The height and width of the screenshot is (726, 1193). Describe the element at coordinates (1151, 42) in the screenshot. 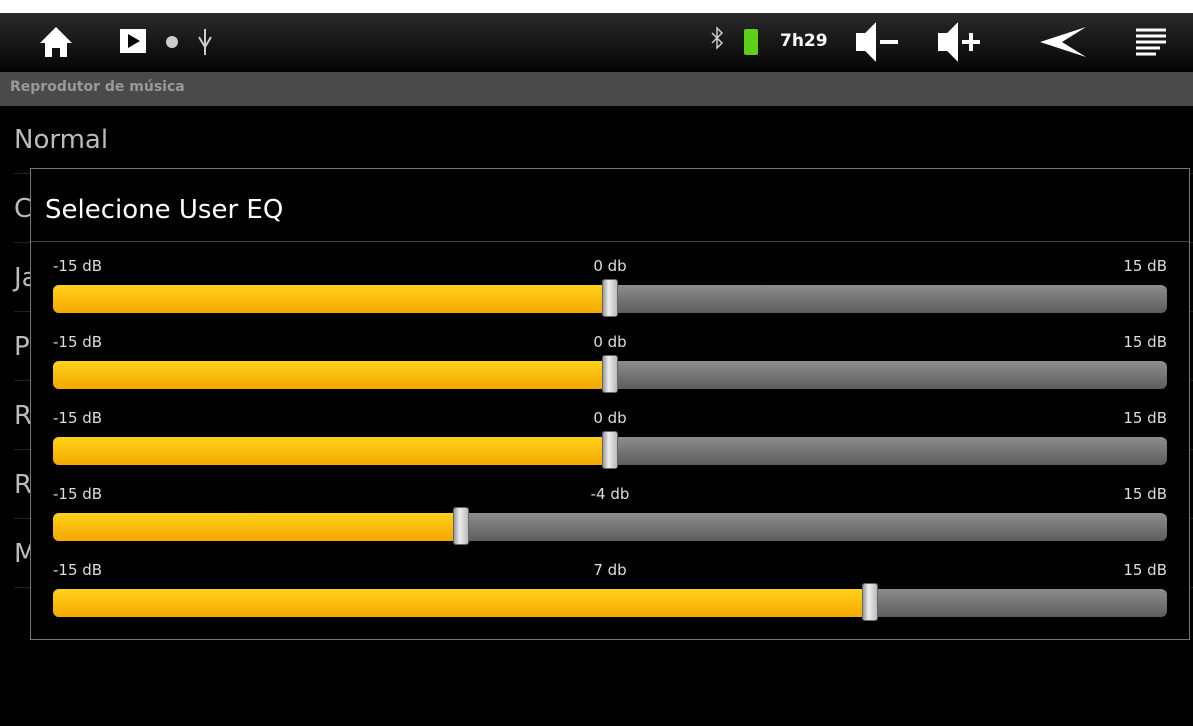

I see `menu-icon` at that location.